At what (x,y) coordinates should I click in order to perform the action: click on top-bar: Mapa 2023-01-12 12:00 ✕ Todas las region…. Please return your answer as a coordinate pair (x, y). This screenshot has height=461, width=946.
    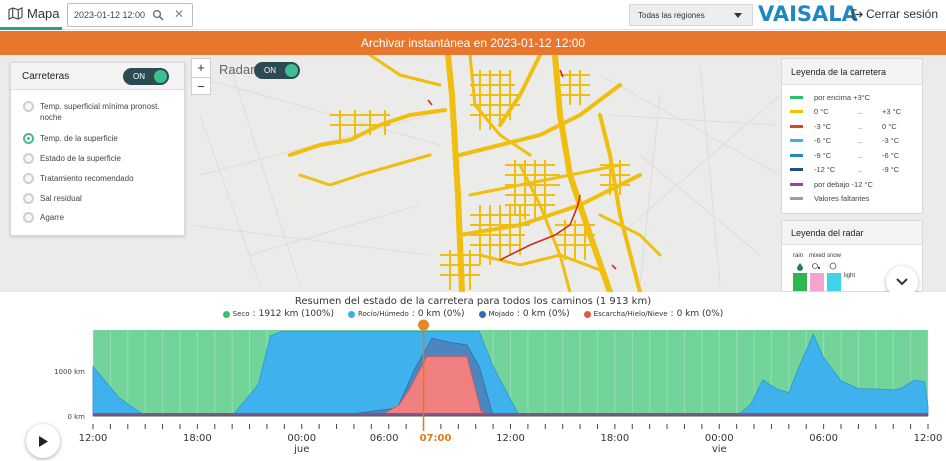
    Looking at the image, I should click on (473, 15).